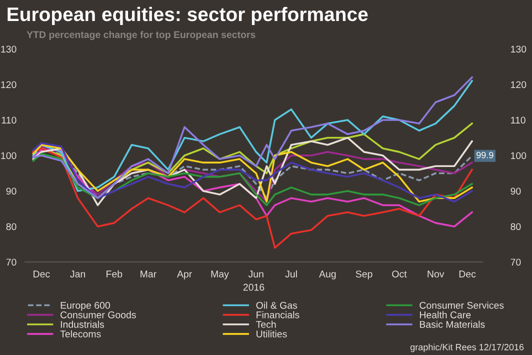  I want to click on legend-label: Basic Materials, so click(452, 324).